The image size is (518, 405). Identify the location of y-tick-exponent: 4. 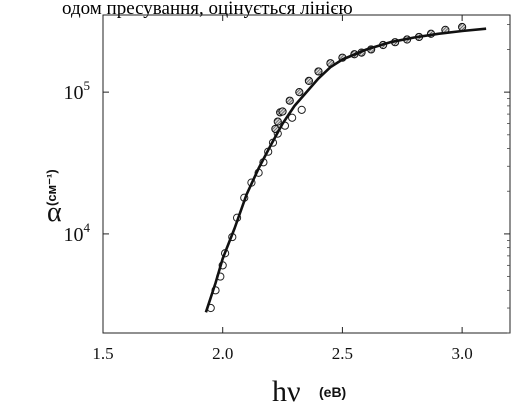
(87, 227).